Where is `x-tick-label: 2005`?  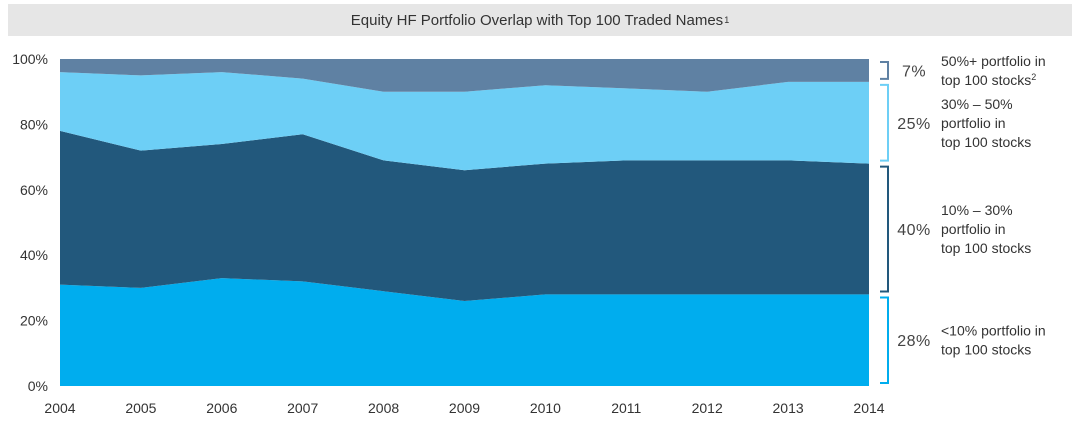
x-tick-label: 2005 is located at coordinates (140, 408).